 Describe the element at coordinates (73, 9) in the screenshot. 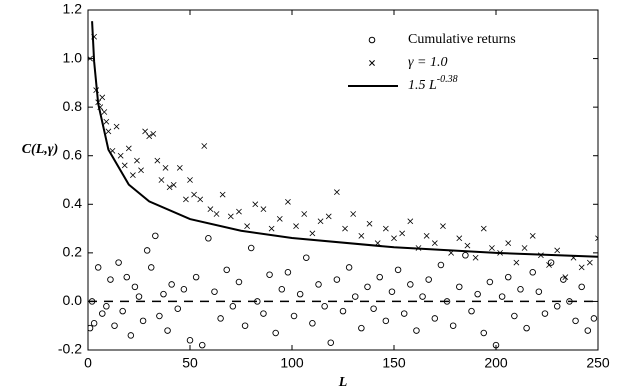

I see `y-tick-label: 1.2` at that location.